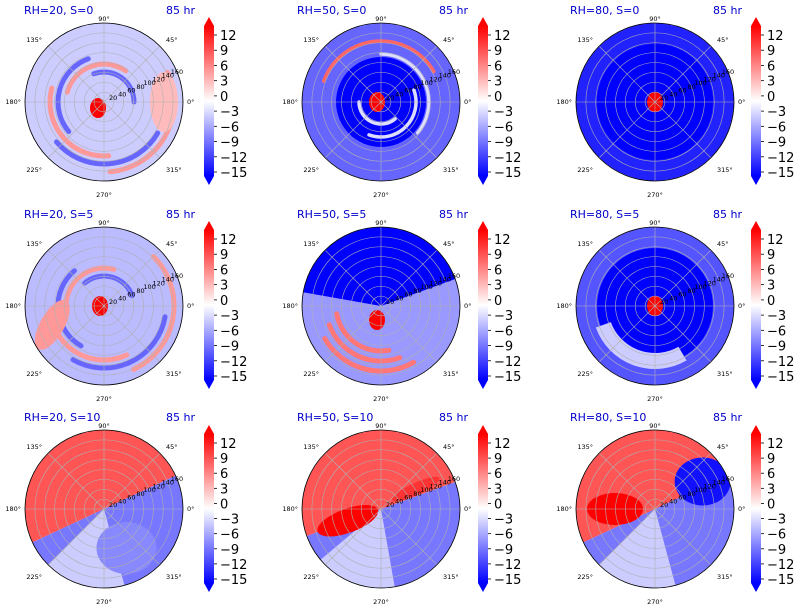  I want to click on colorbar-extend-max, so click(756, 225).